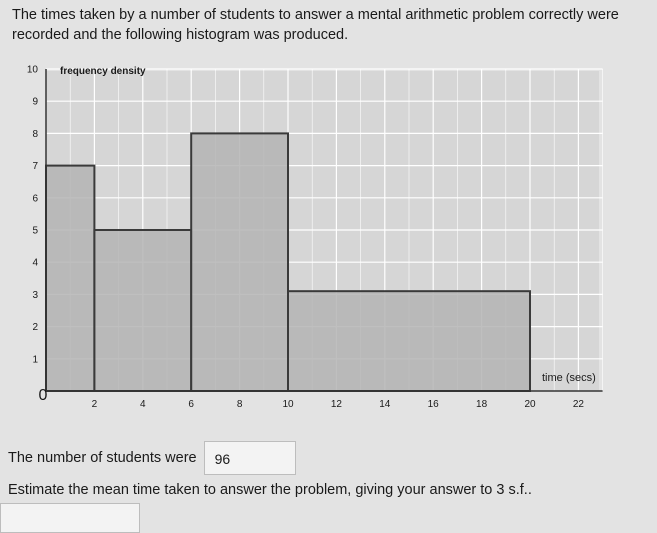 This screenshot has width=657, height=533. What do you see at coordinates (35, 102) in the screenshot?
I see `y-tick-label: 9` at bounding box center [35, 102].